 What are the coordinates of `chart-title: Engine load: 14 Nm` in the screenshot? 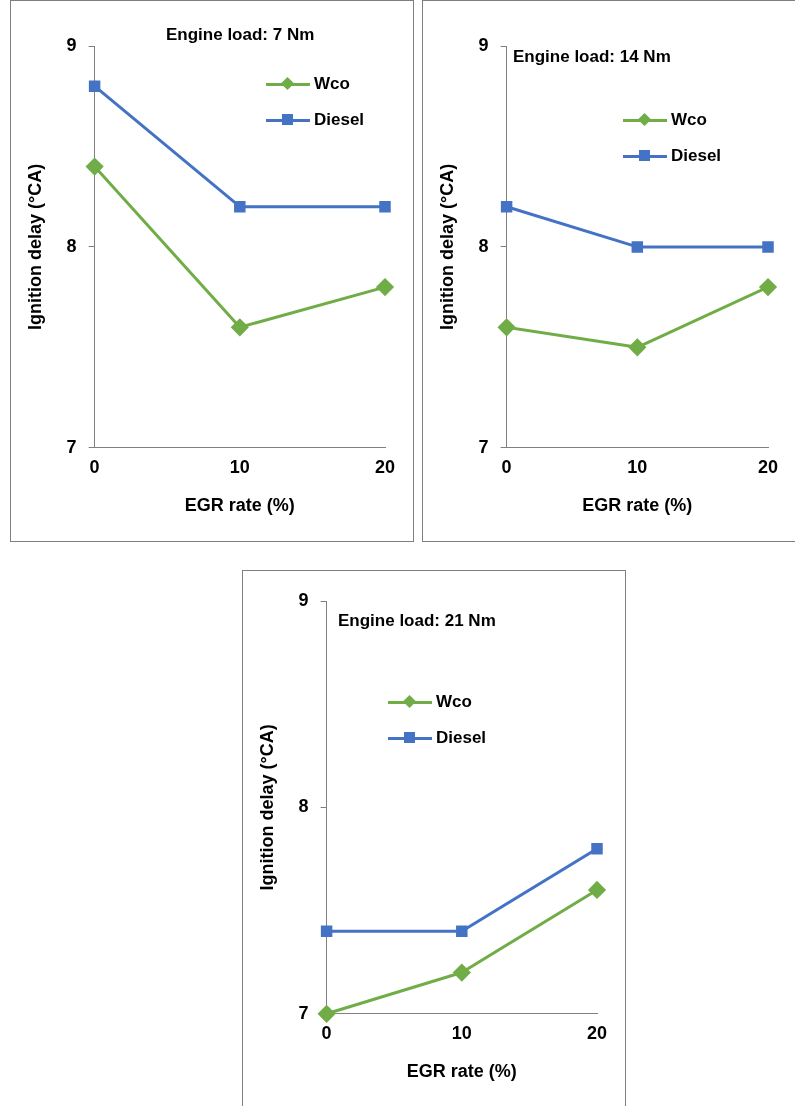 It's located at (592, 57).